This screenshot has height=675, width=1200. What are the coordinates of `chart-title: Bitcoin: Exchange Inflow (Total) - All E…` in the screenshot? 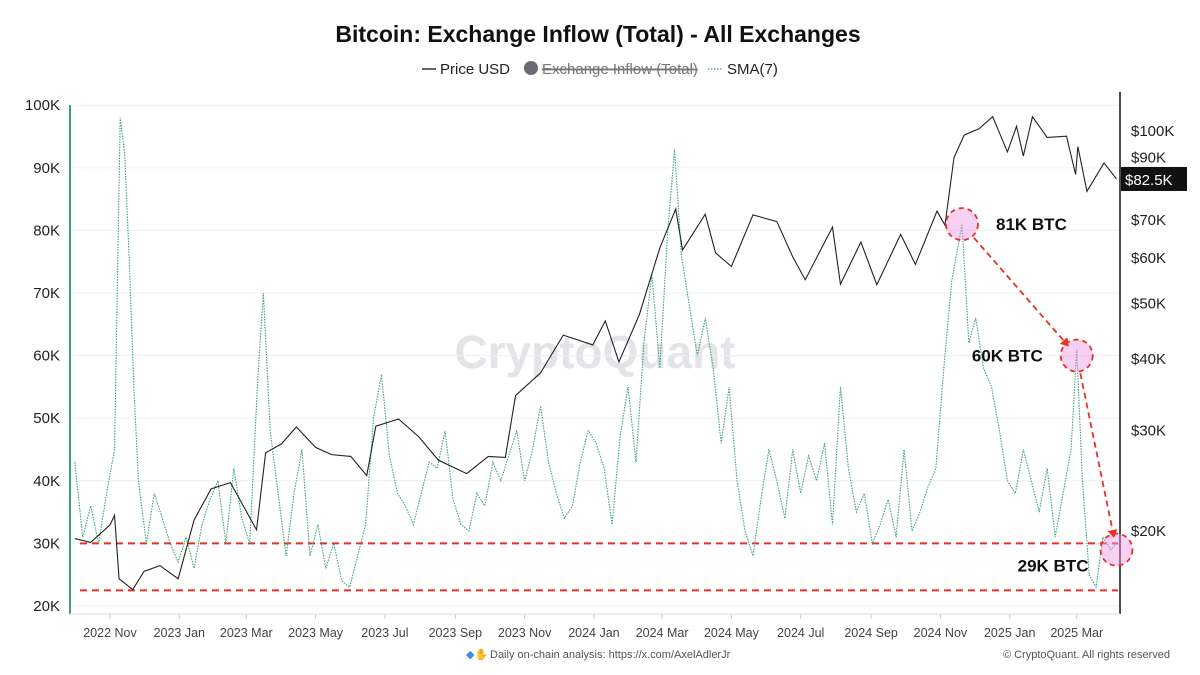 It's located at (597, 34).